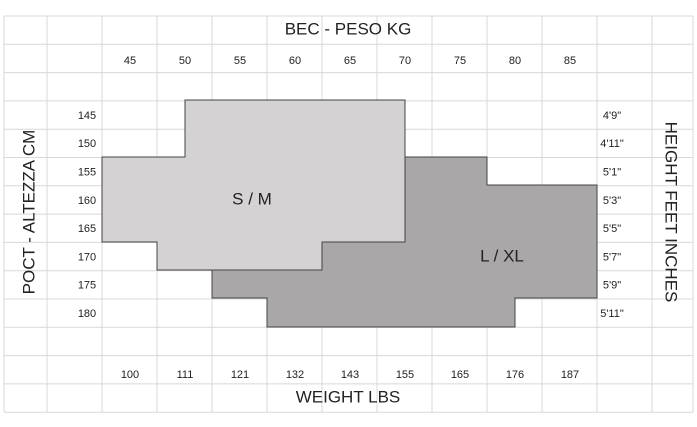 Image resolution: width=697 pixels, height=427 pixels. I want to click on cm-label: 145, so click(87, 116).